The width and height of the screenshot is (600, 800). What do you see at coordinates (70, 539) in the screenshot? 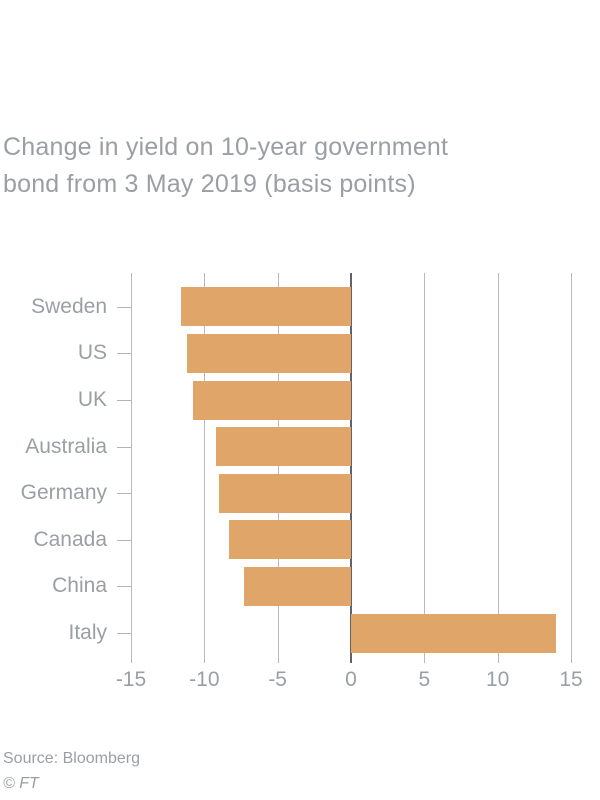
I see `category-label-canada: Canada` at bounding box center [70, 539].